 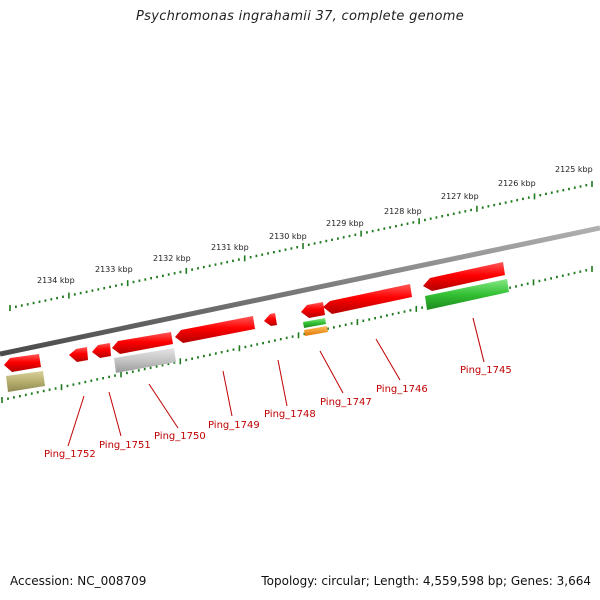 What do you see at coordinates (22, 363) in the screenshot?
I see `gene-left-edge-arrow` at bounding box center [22, 363].